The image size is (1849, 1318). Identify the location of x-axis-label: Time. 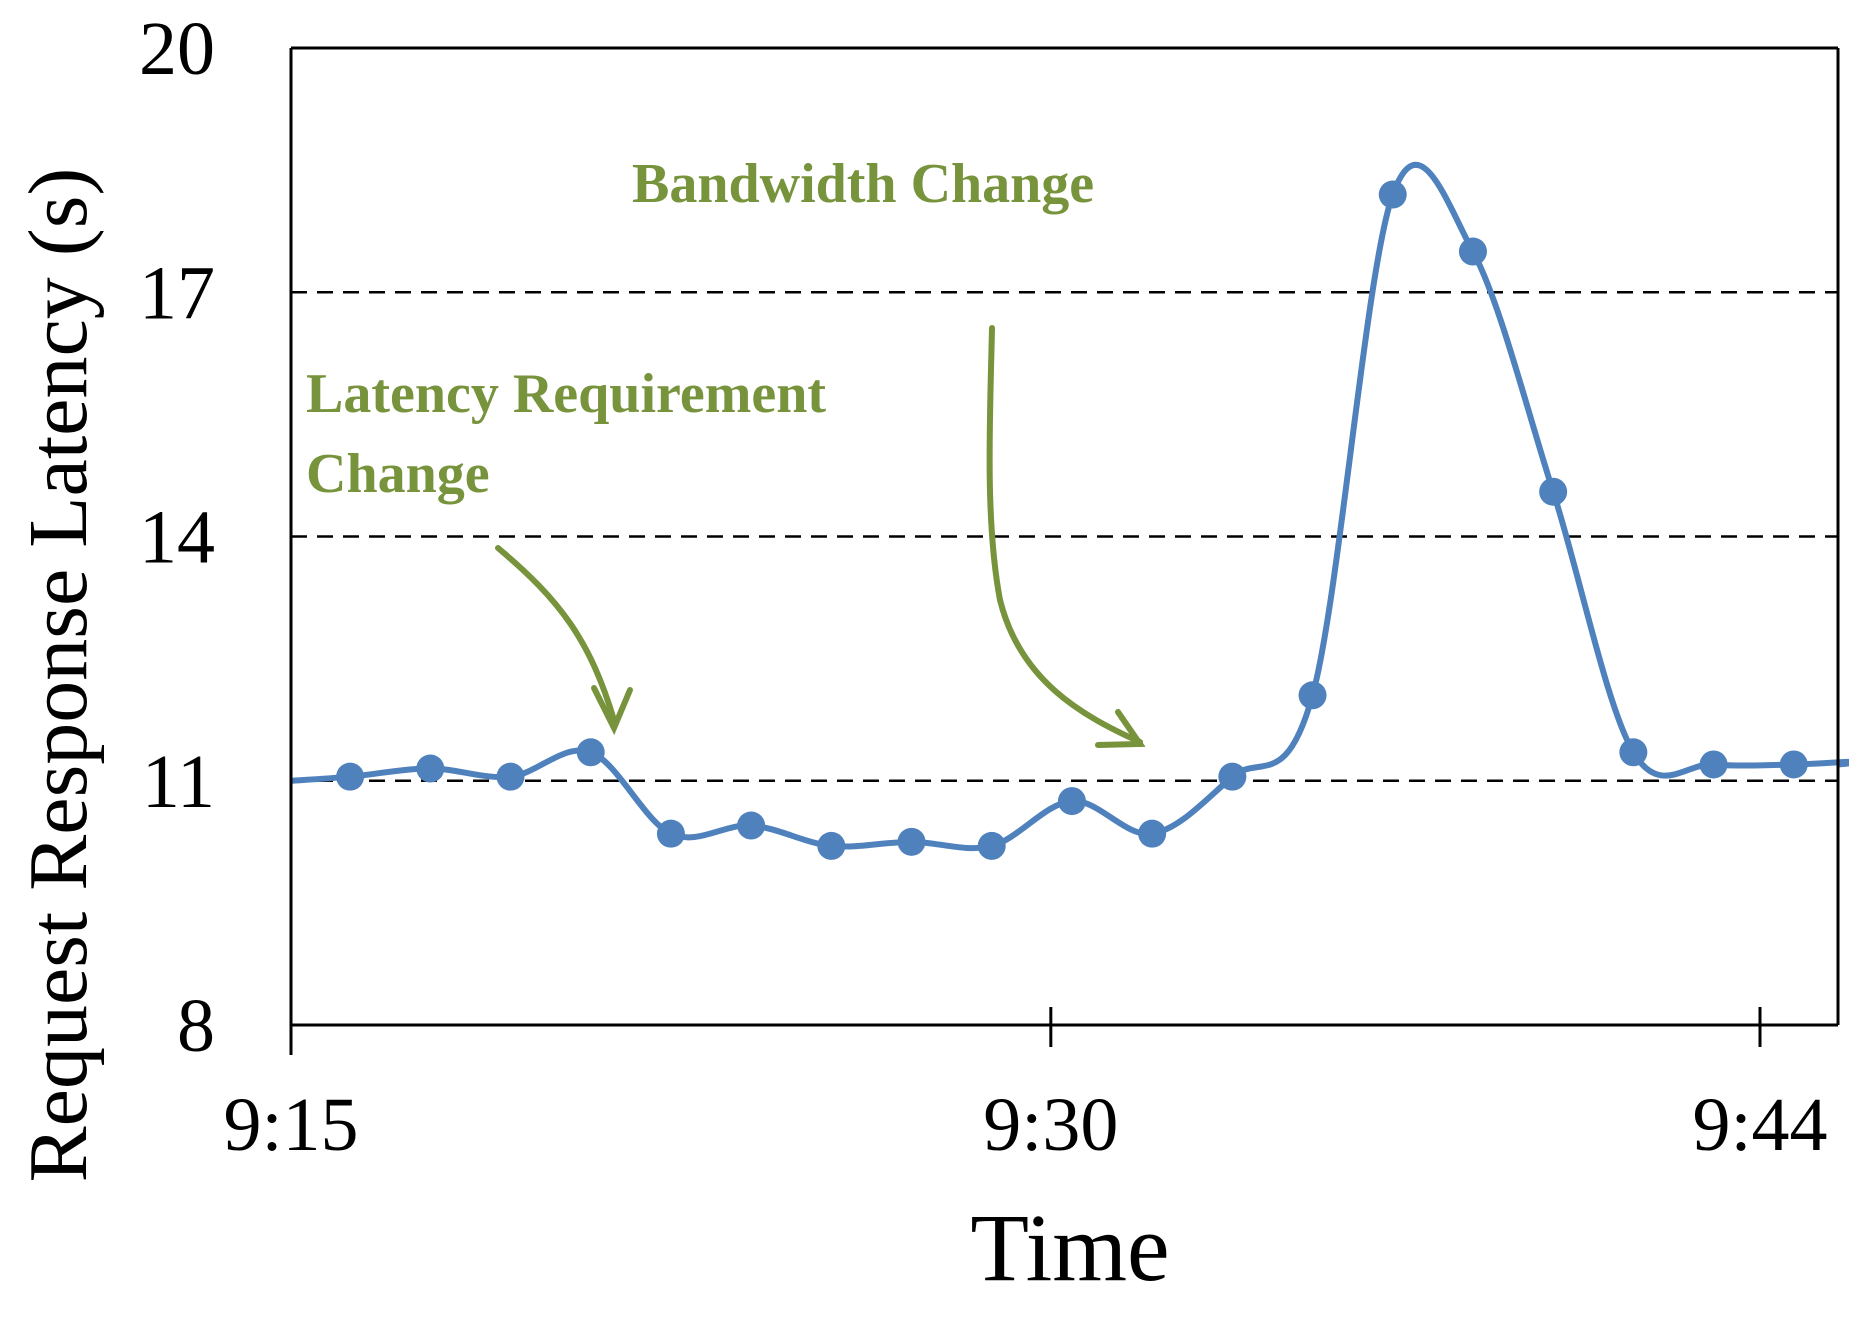
(1069, 1247).